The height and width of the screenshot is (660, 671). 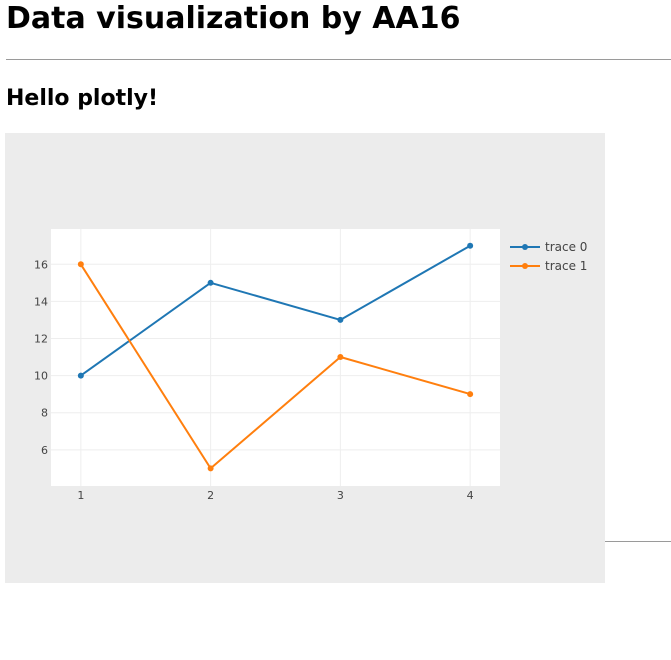 What do you see at coordinates (41, 301) in the screenshot?
I see `y-tick-label: 14` at bounding box center [41, 301].